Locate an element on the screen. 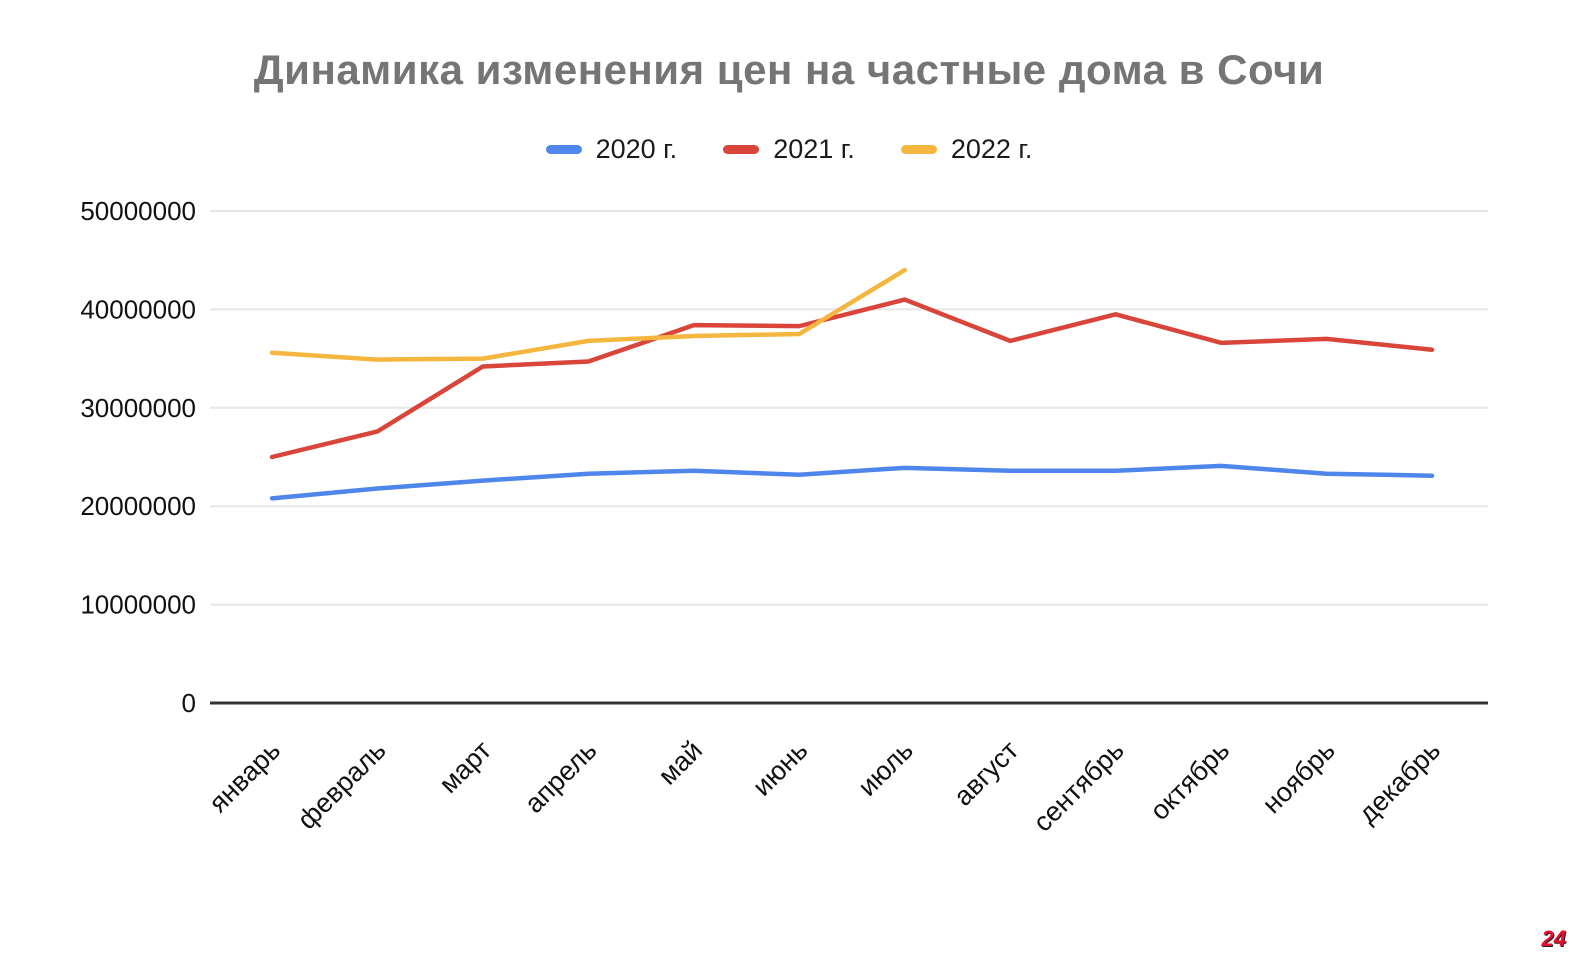 This screenshot has width=1578, height=958. chart-legend: 2020 г. 2021 г. 2022 г. is located at coordinates (789, 149).